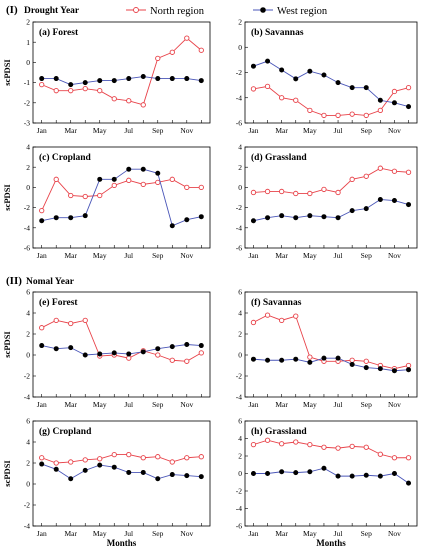  I want to click on panel-title: (b) Savannas, so click(277, 32).